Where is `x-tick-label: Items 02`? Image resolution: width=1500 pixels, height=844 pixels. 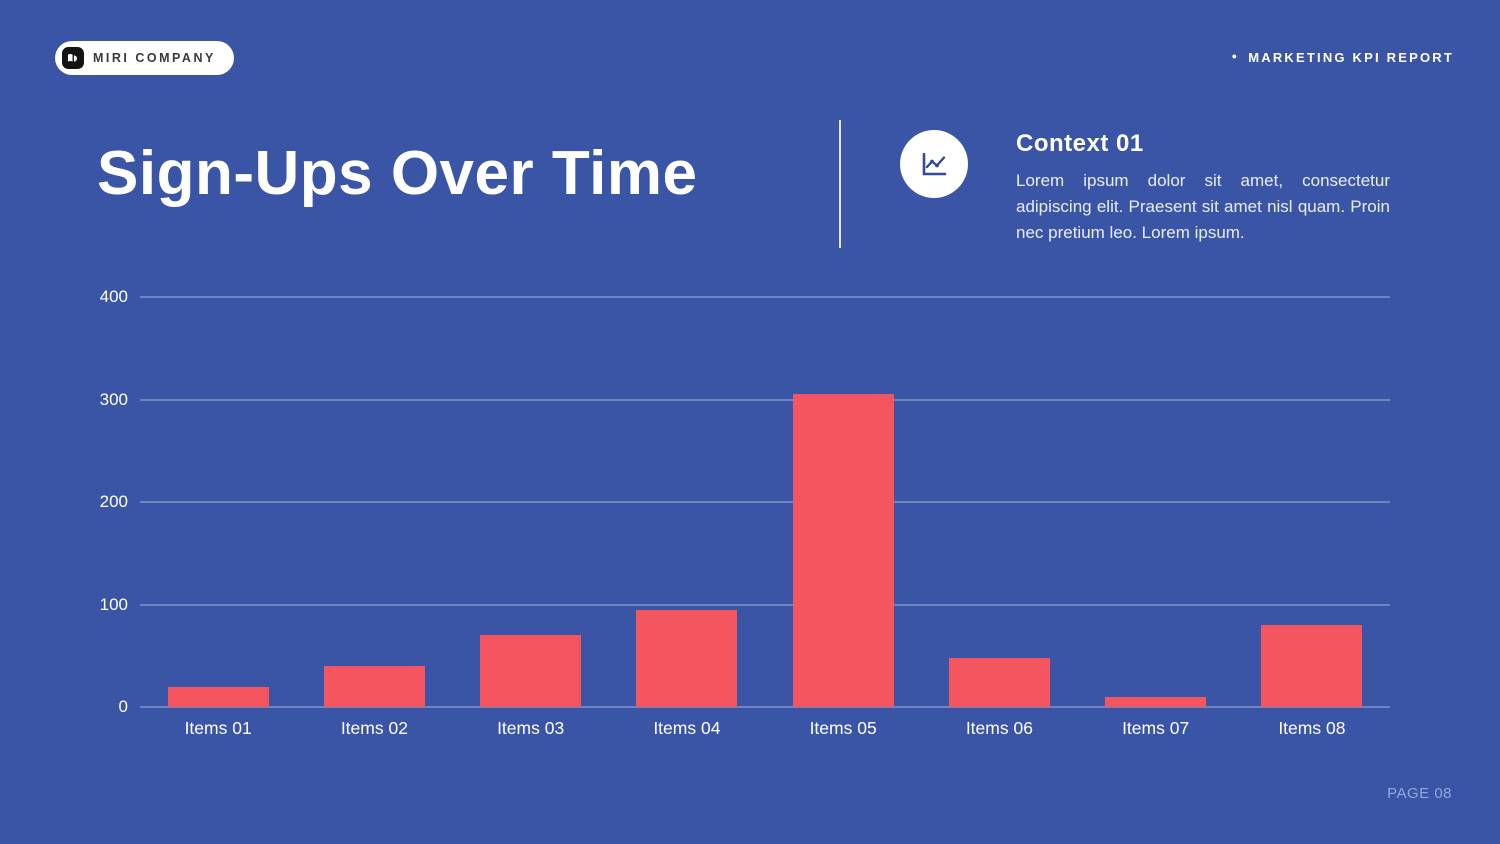 x-tick-label: Items 02 is located at coordinates (374, 728).